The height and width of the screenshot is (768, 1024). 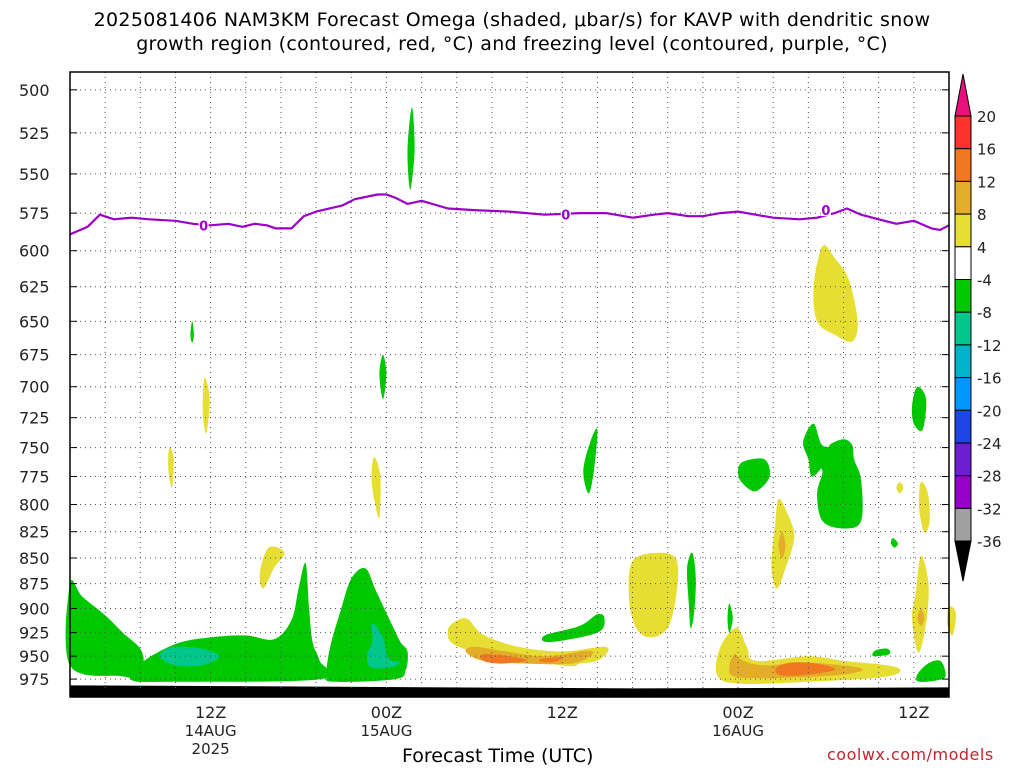 What do you see at coordinates (989, 509) in the screenshot?
I see `colorbar-label: -32` at bounding box center [989, 509].